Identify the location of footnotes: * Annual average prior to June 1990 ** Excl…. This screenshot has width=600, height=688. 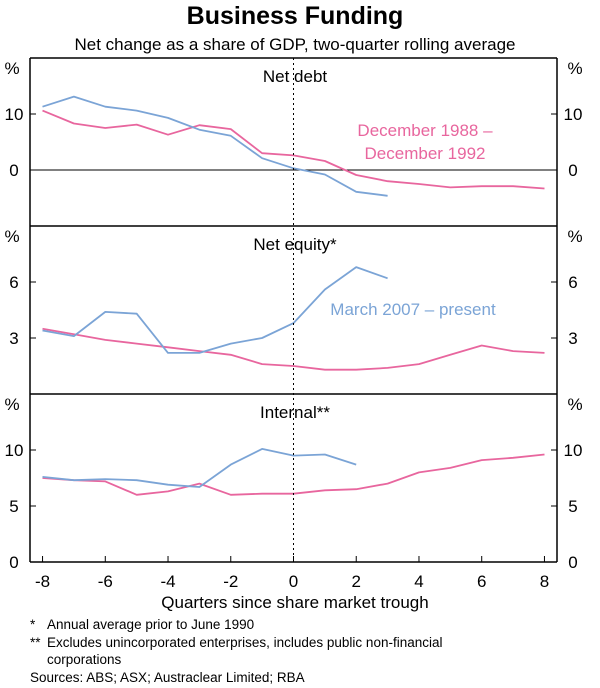
(236, 651).